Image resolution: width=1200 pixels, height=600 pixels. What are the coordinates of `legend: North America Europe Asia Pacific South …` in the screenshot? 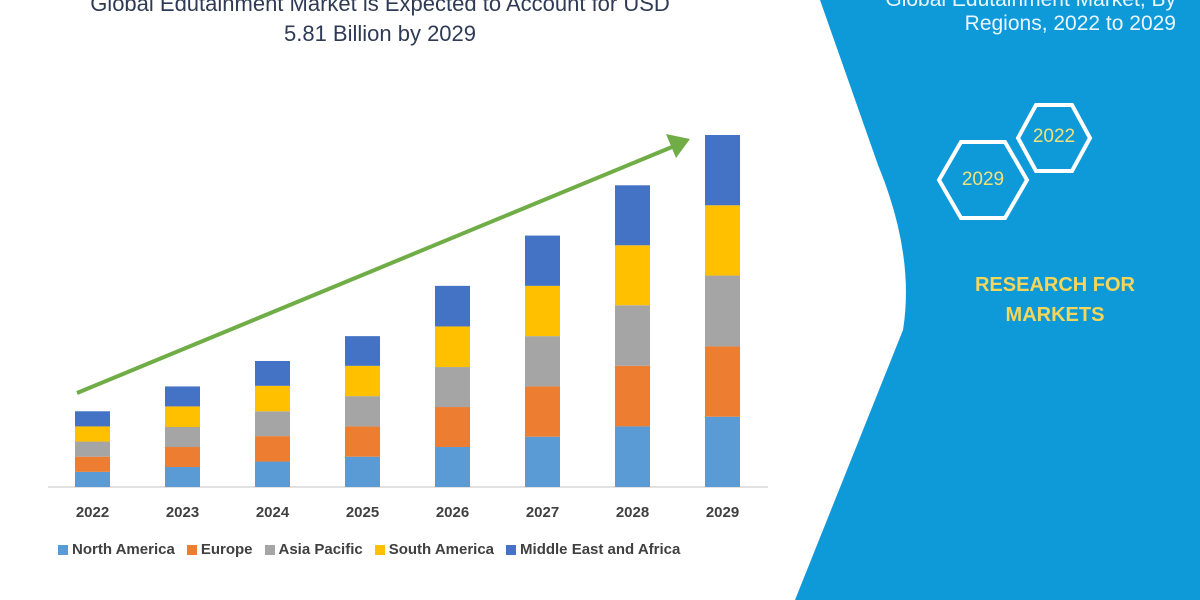 It's located at (369, 549).